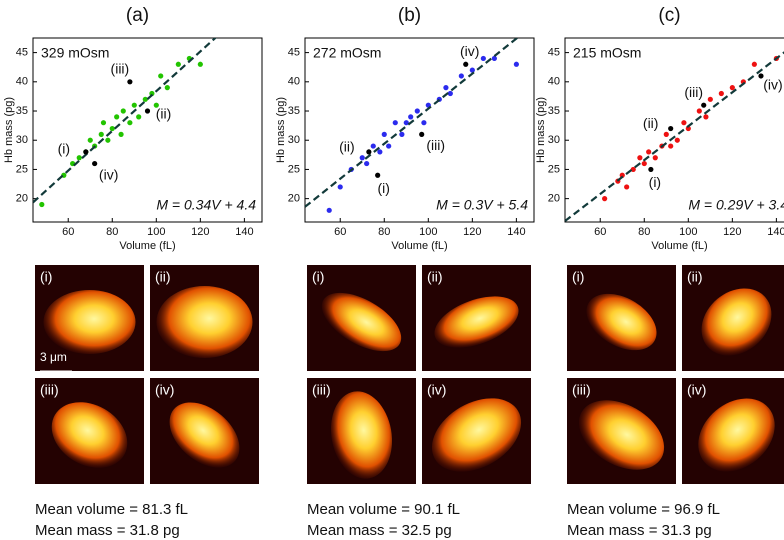  What do you see at coordinates (46, 277) in the screenshot?
I see `image-label: (i)` at bounding box center [46, 277].